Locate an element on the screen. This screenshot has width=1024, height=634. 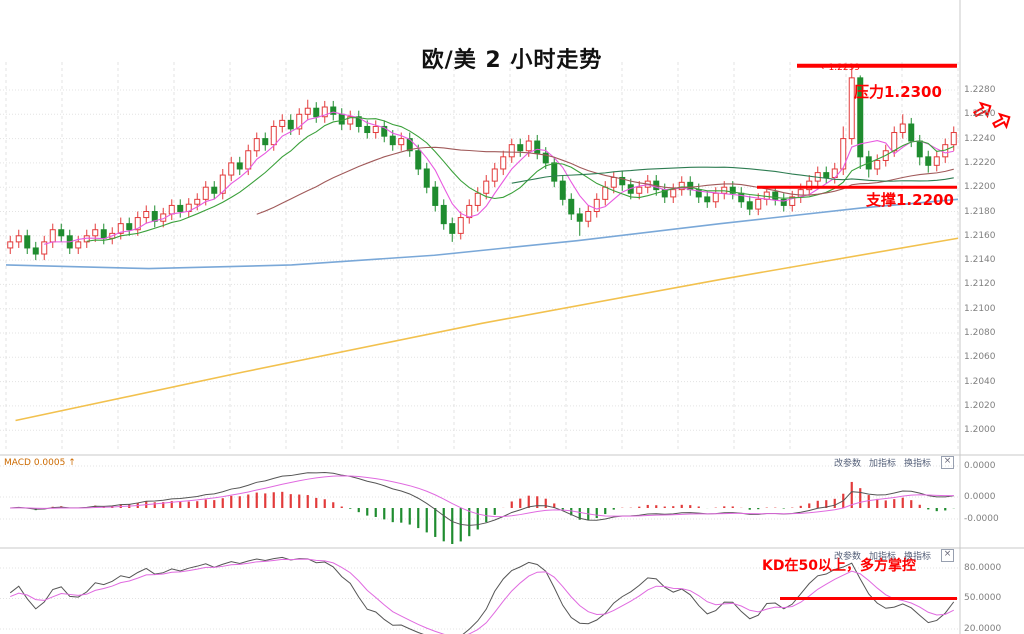
kd-note-label: KD在50以上，多方掌控 is located at coordinates (839, 566).